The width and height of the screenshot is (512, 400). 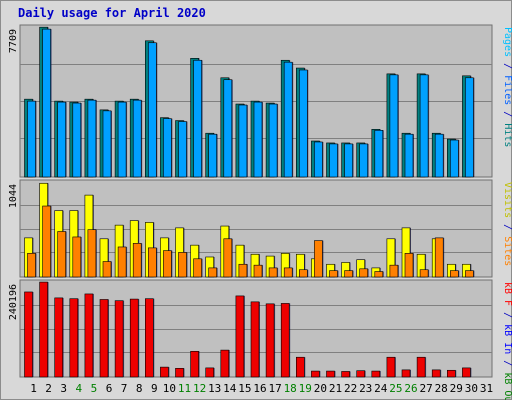 What do you see at coordinates (395, 388) in the screenshot?
I see `x-tick-label-day-25: 25` at bounding box center [395, 388].